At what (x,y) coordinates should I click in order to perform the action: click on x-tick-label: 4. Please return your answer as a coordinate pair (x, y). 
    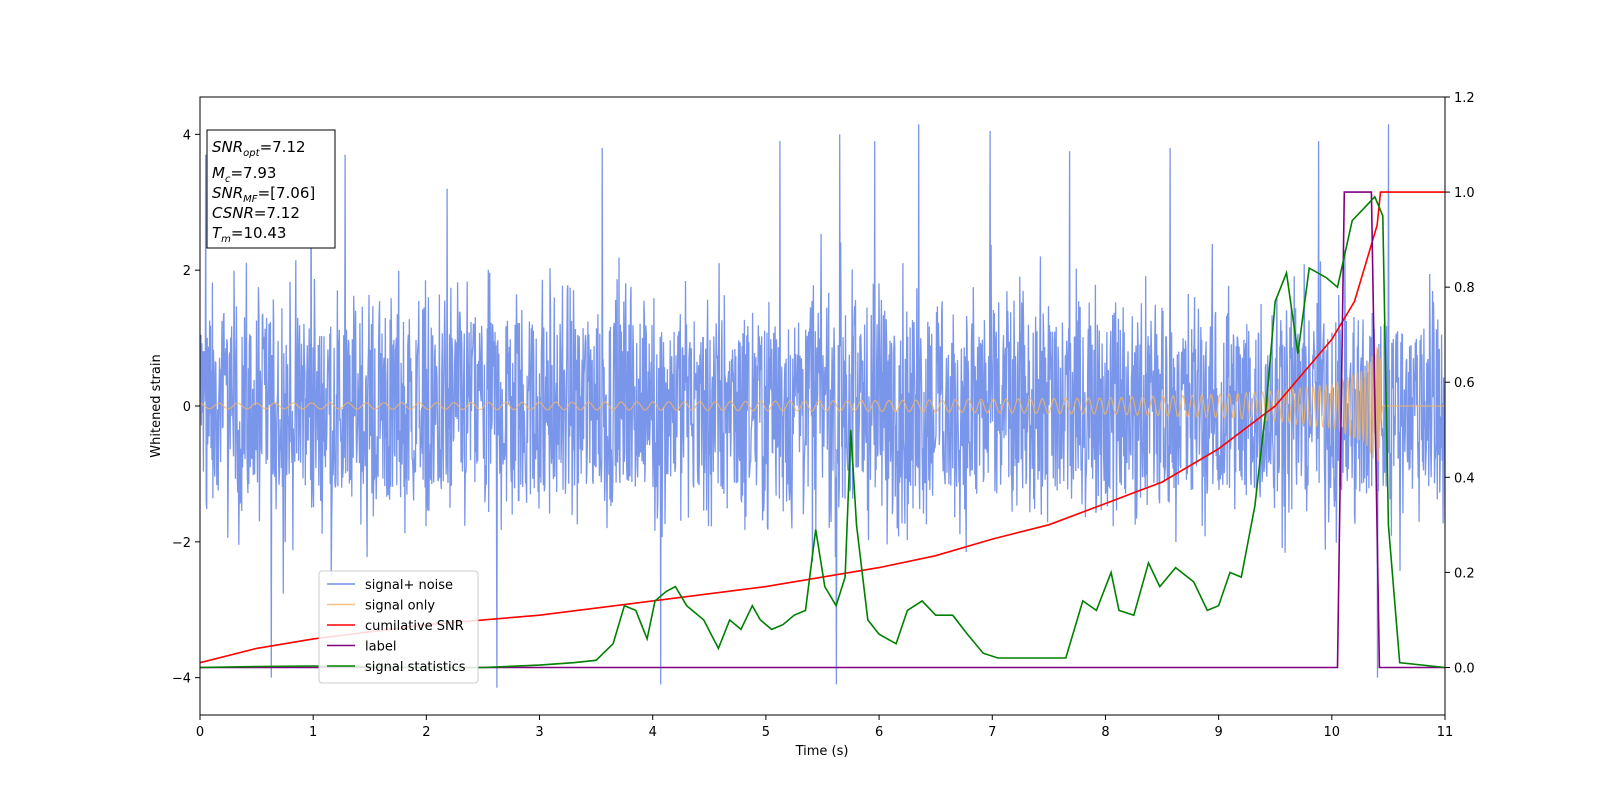
    Looking at the image, I should click on (653, 732).